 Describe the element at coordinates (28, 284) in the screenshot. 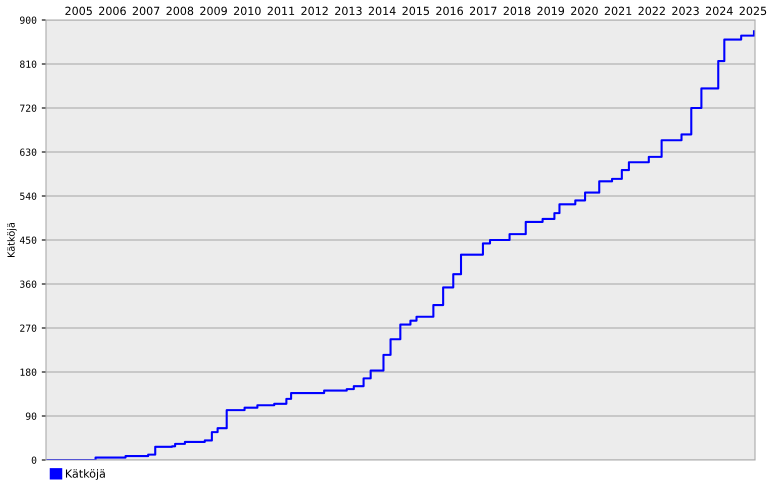

I see `y-tick-label: 360` at that location.